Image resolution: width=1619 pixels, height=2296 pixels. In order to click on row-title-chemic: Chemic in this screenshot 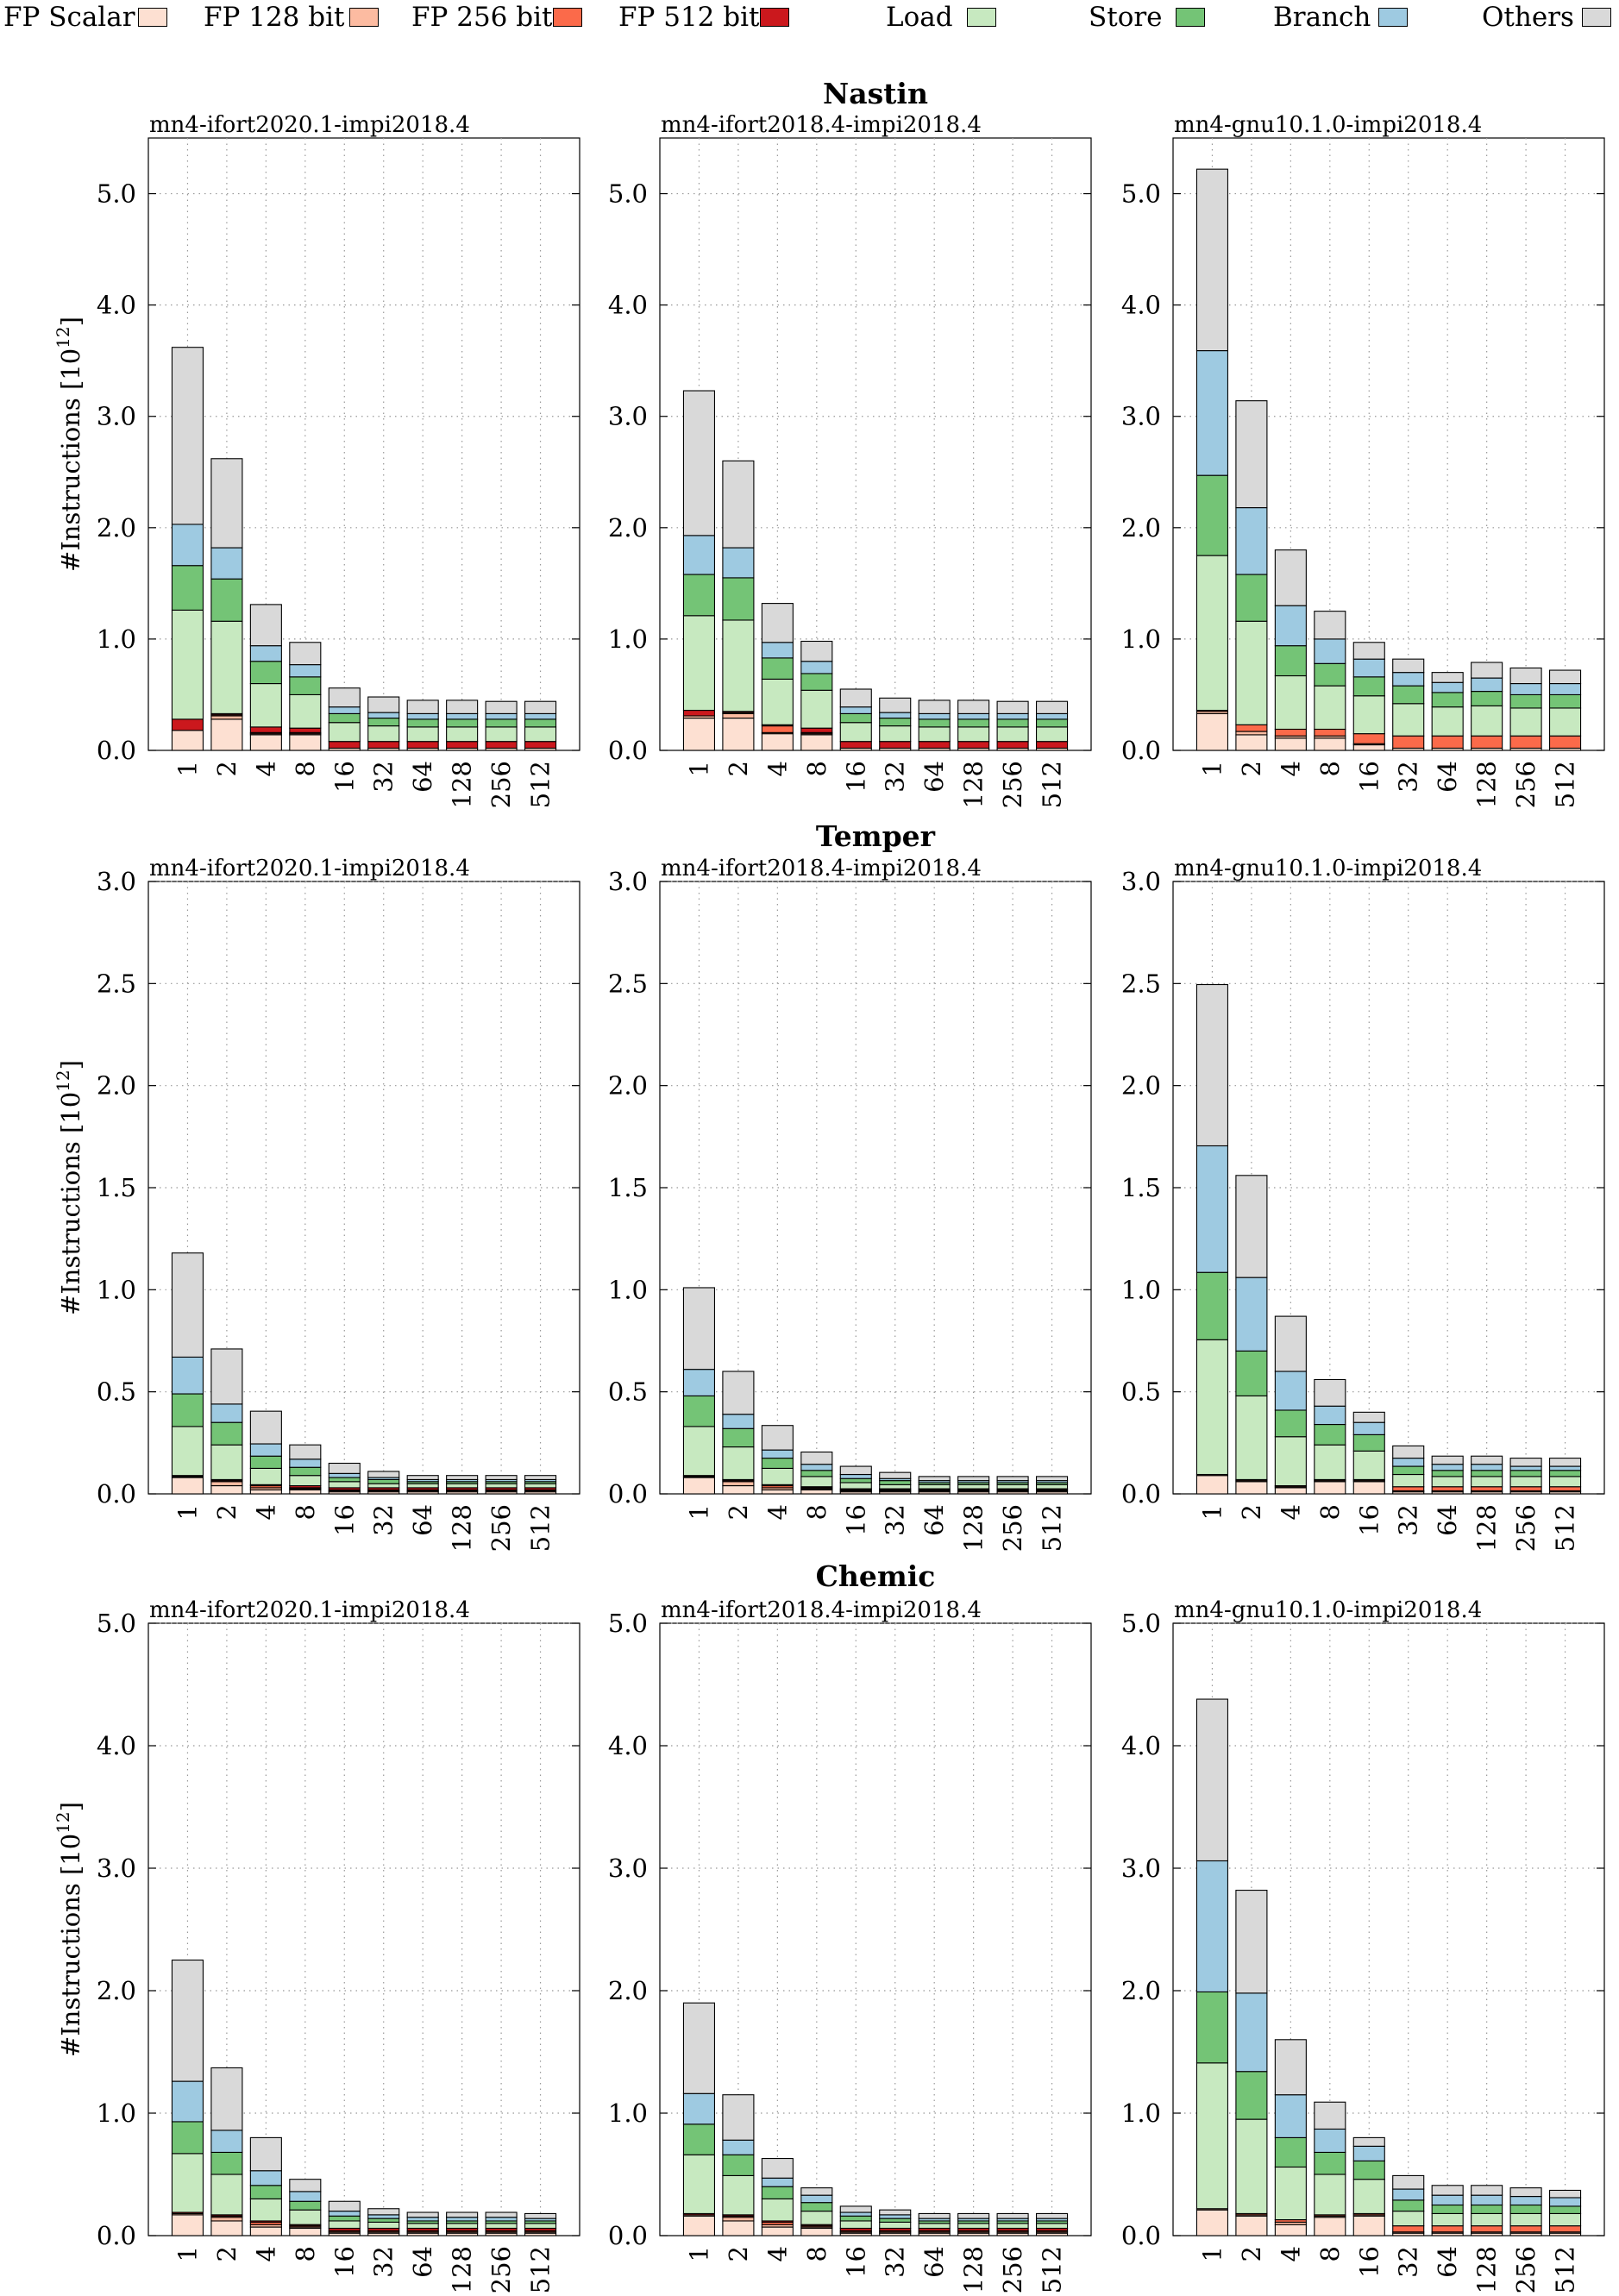, I will do `click(875, 1576)`.